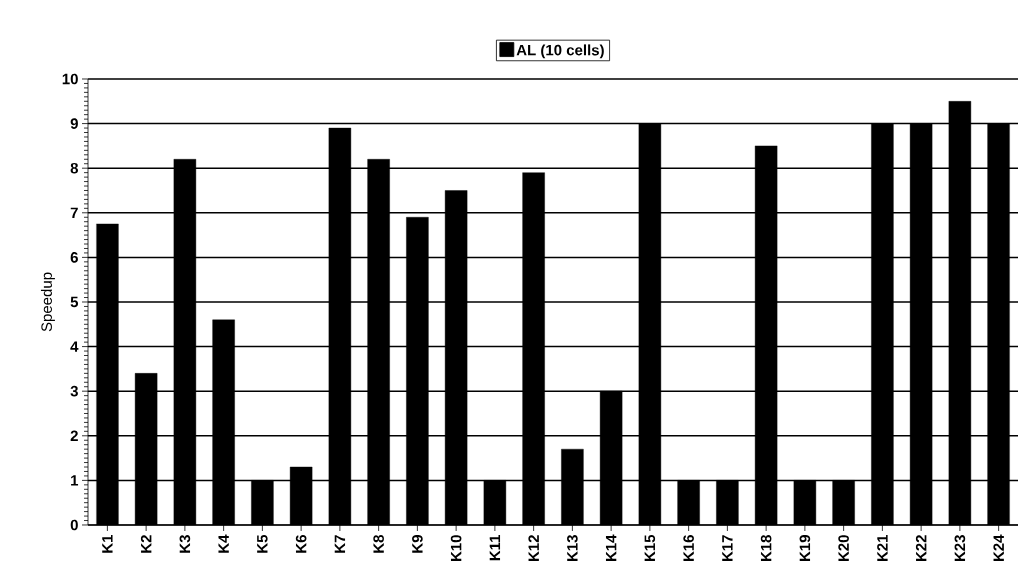 Image resolution: width=1020 pixels, height=575 pixels. I want to click on y-tick-label: 9, so click(74, 123).